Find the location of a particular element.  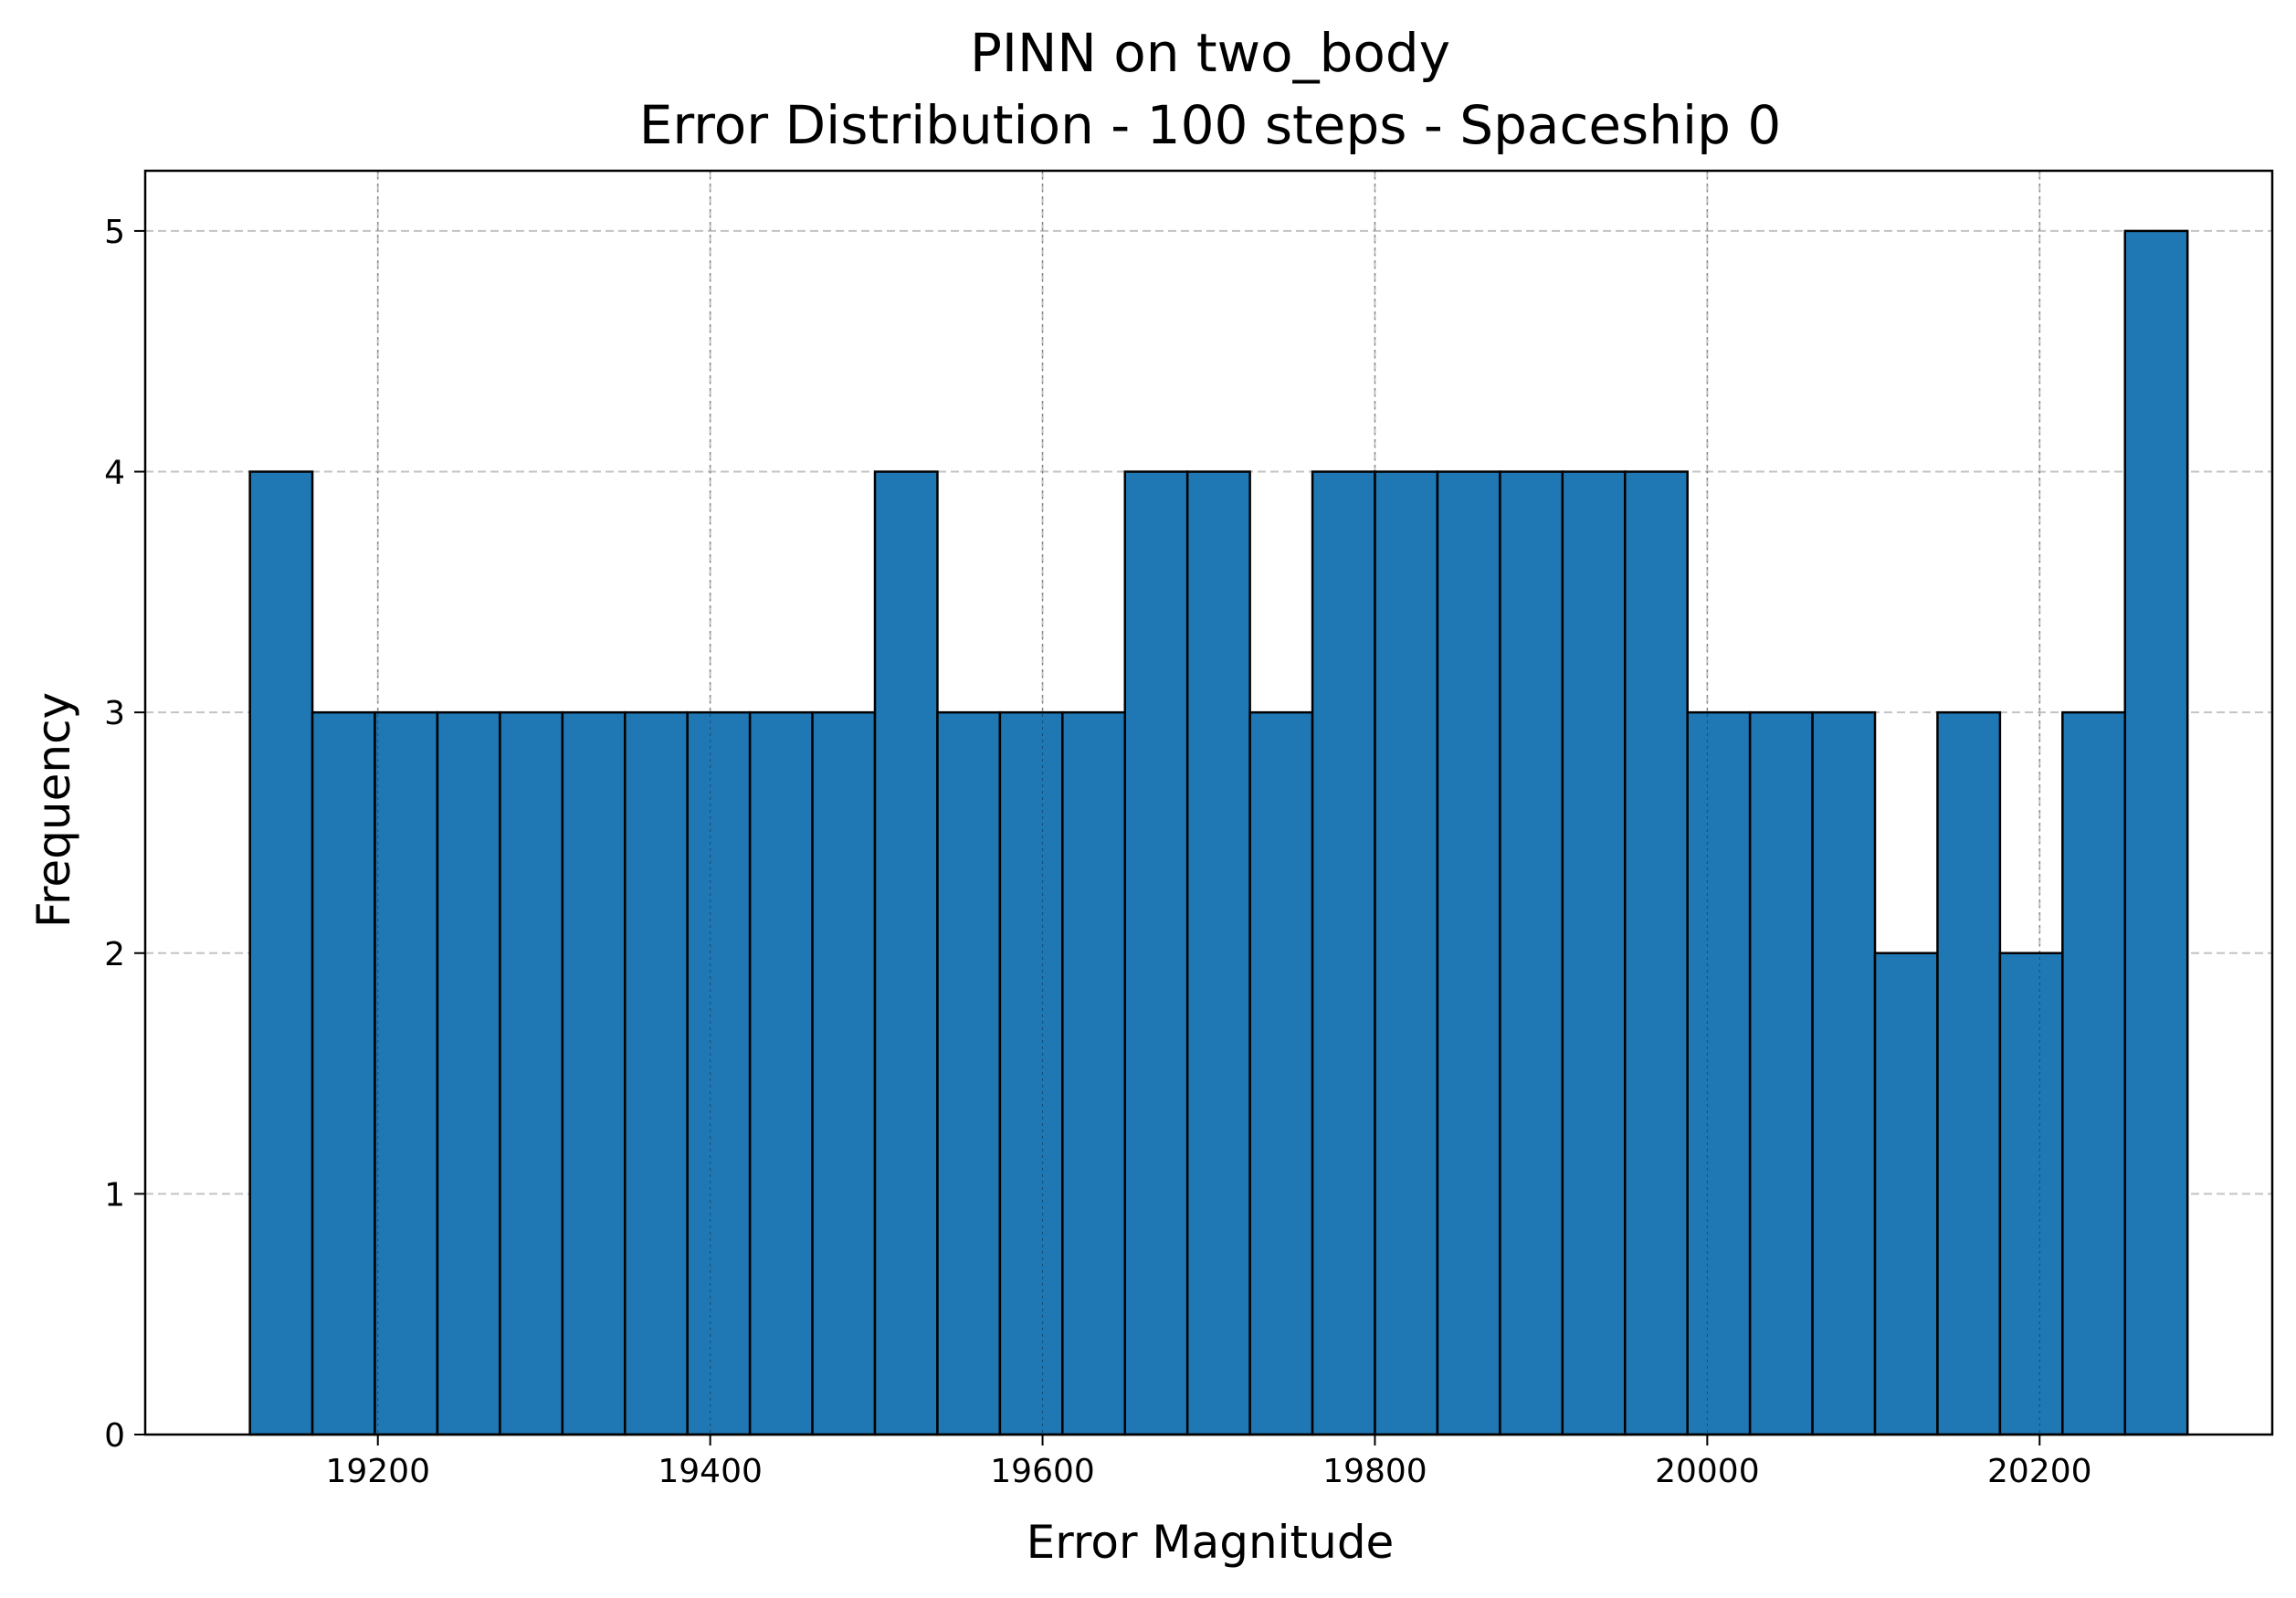

x-tick-label: 20200 is located at coordinates (2040, 1471).